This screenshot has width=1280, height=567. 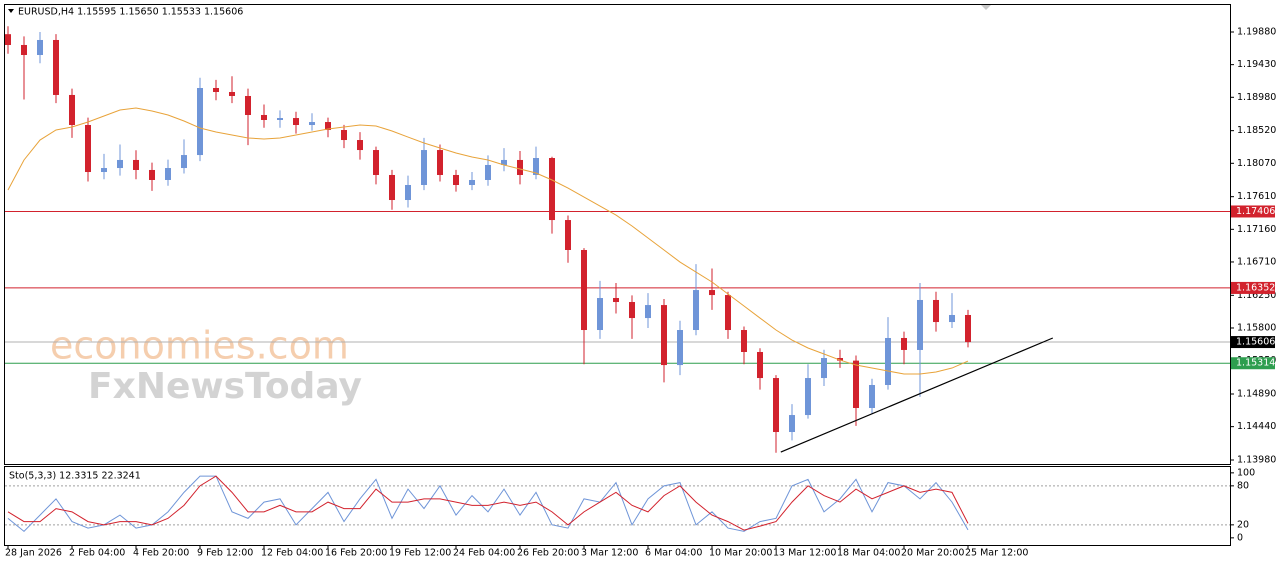 What do you see at coordinates (292, 553) in the screenshot?
I see `x-tick-label: 12 Feb 04:00` at bounding box center [292, 553].